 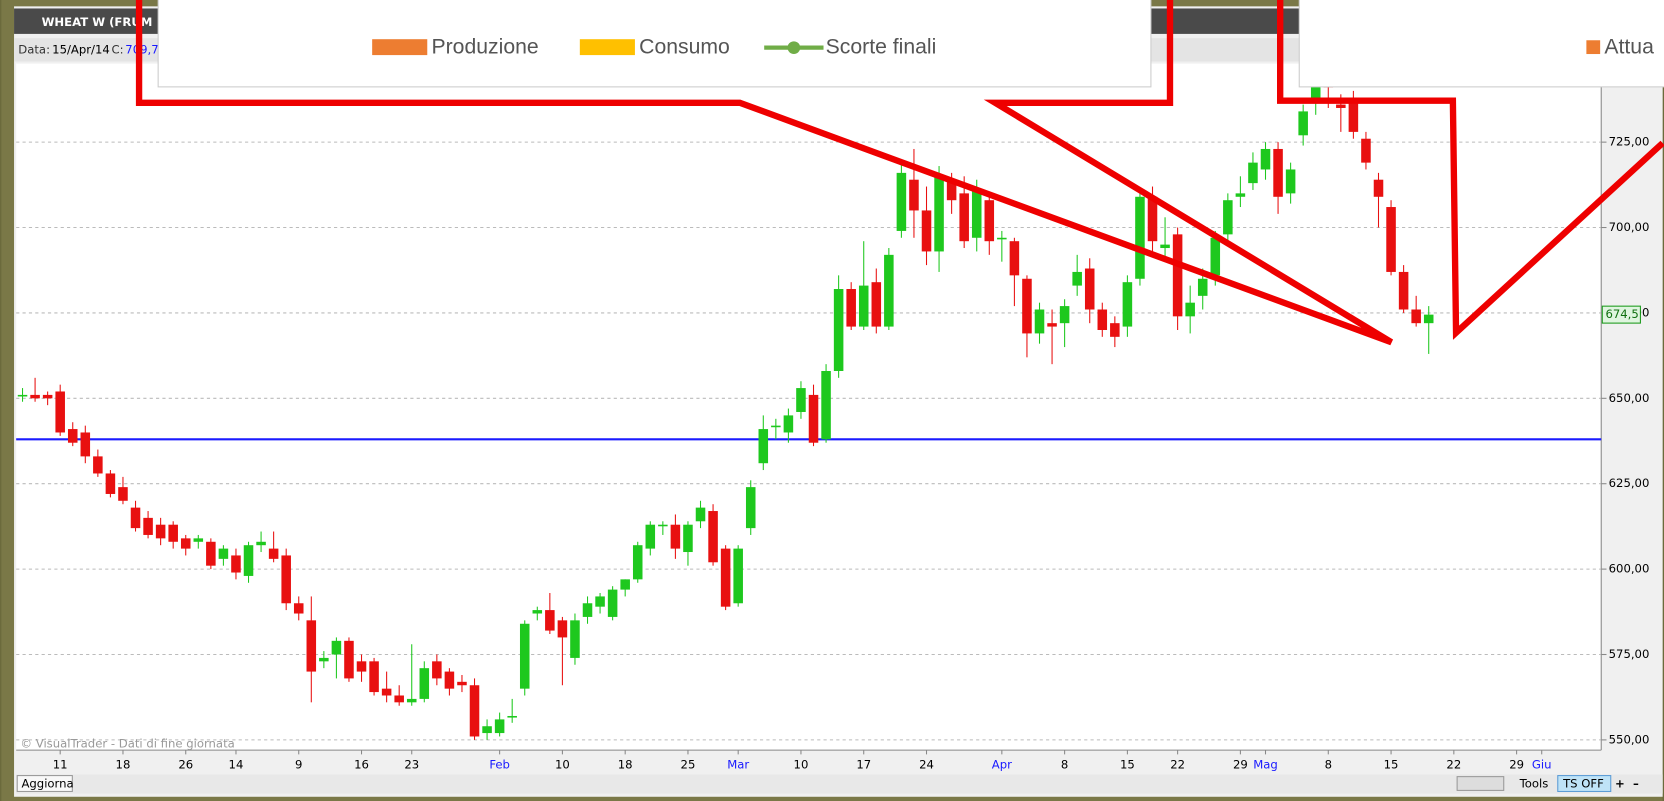 I want to click on update-button, so click(x=44, y=783).